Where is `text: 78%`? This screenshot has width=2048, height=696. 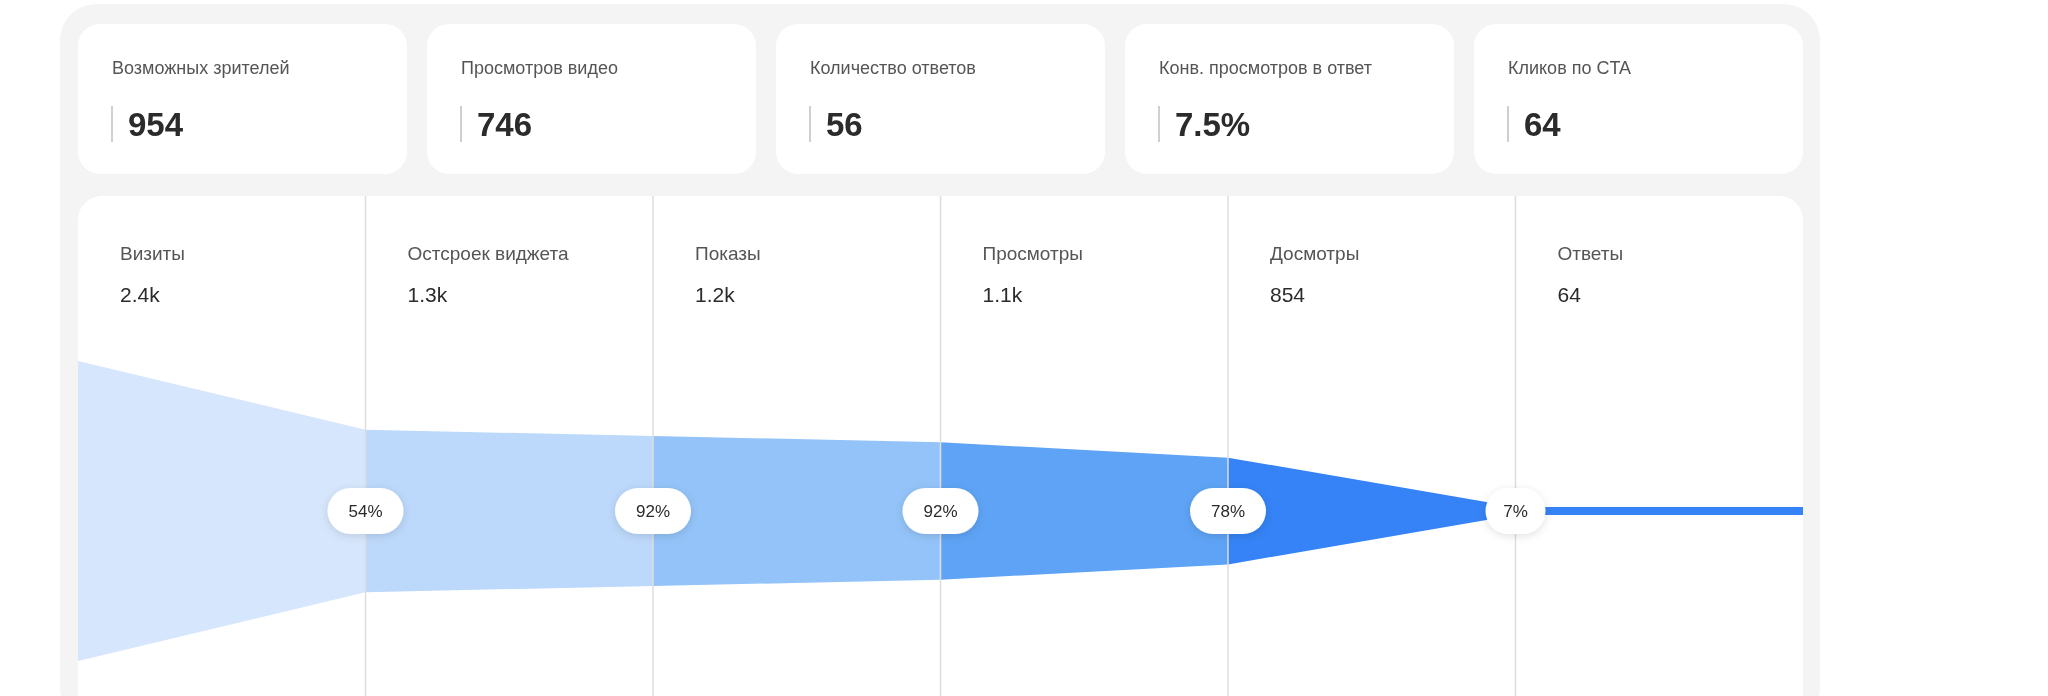 text: 78% is located at coordinates (1228, 511).